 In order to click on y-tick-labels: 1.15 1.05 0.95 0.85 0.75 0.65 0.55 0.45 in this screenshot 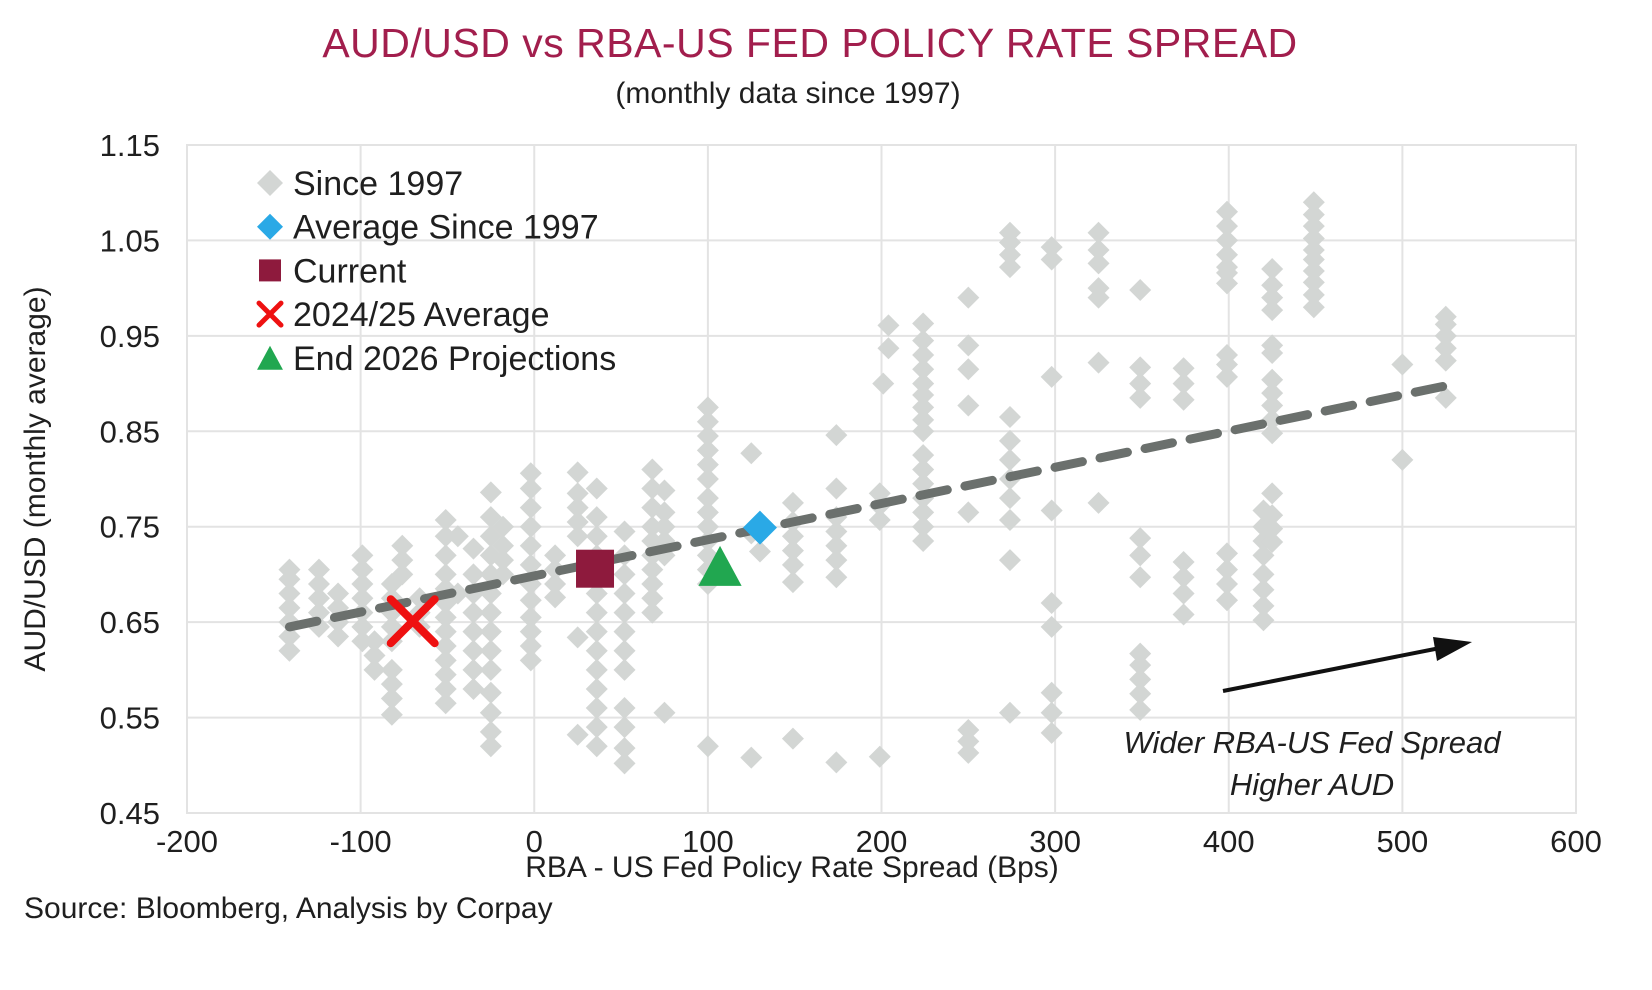, I will do `click(130, 479)`.